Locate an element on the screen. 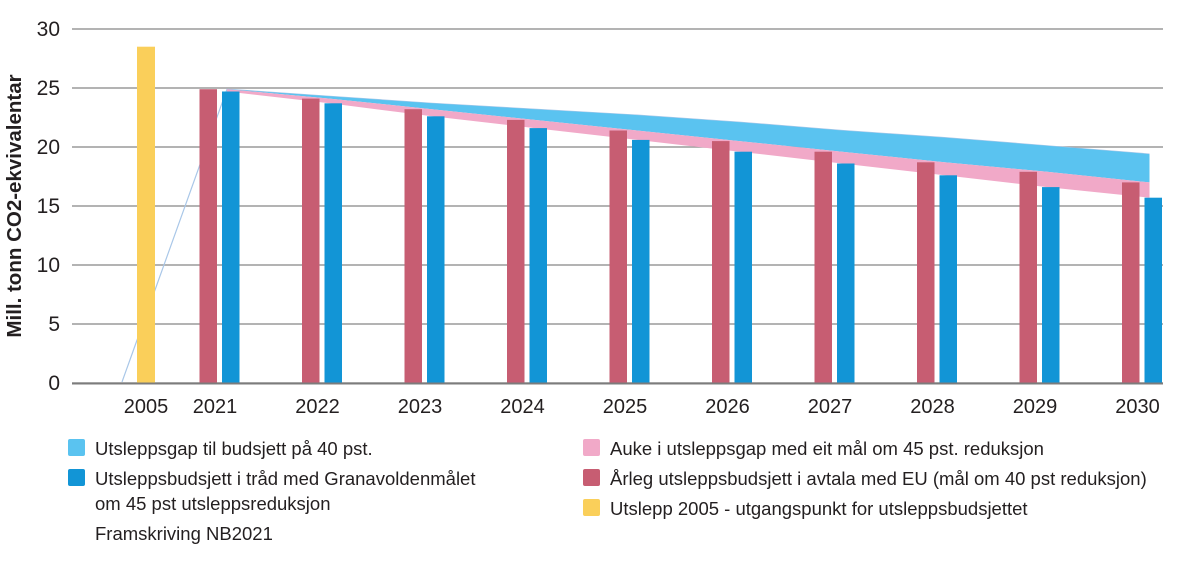  bar-budget-40-2025 is located at coordinates (618, 256).